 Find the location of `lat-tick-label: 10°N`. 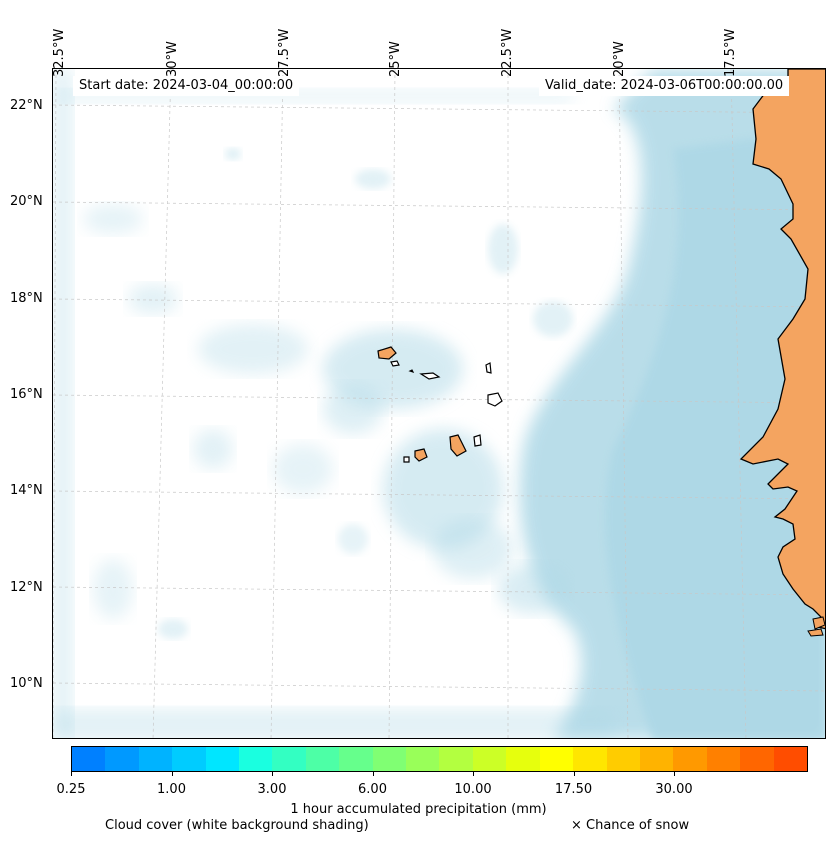

lat-tick-label: 10°N is located at coordinates (26, 683).